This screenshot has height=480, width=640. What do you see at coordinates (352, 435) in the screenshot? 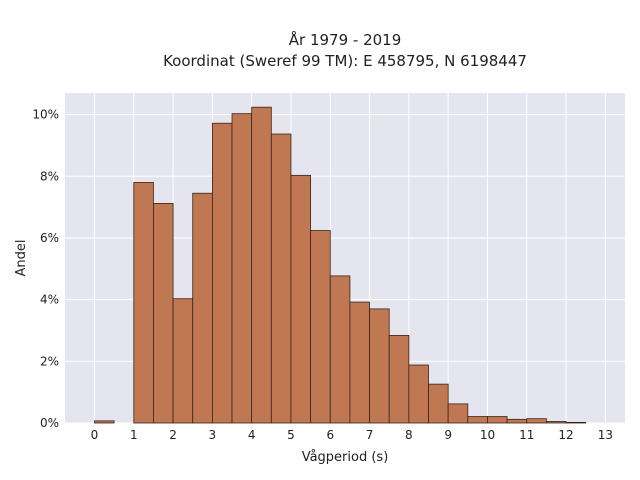
I see `x-axis-ticks: 0 1 2 3 4 5 6 7 8 9 10 11 12 13` at bounding box center [352, 435].